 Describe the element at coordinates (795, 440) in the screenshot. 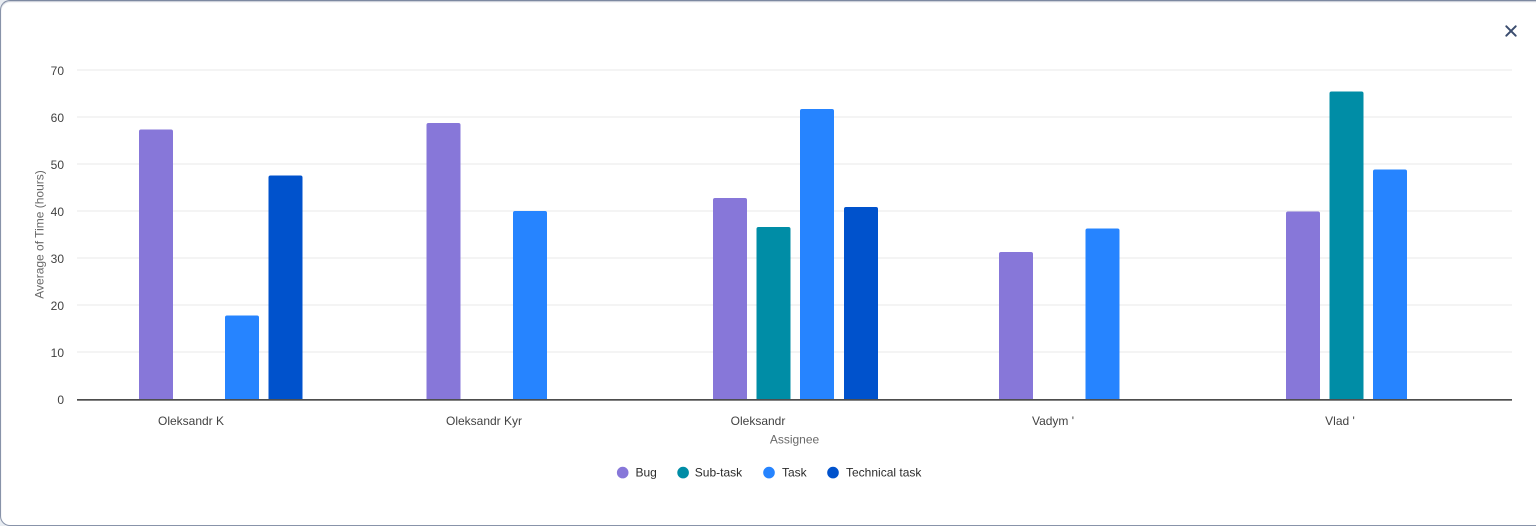

I see `svg-text: Assignee` at that location.